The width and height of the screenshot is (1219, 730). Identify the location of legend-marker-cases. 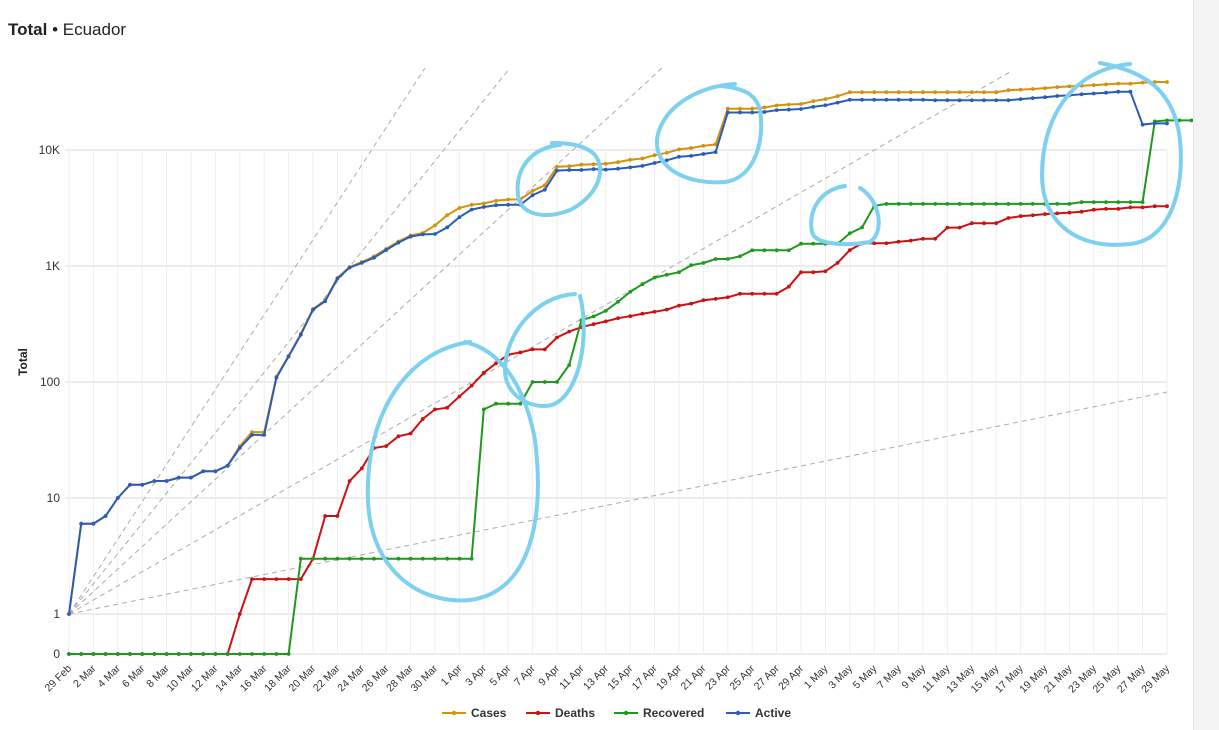
(454, 713).